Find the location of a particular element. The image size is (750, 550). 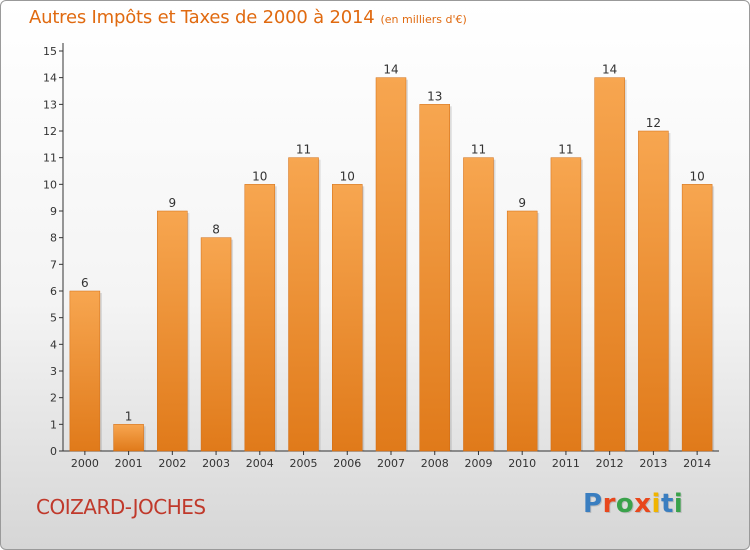

y-tick-label: 15 is located at coordinates (50, 51).